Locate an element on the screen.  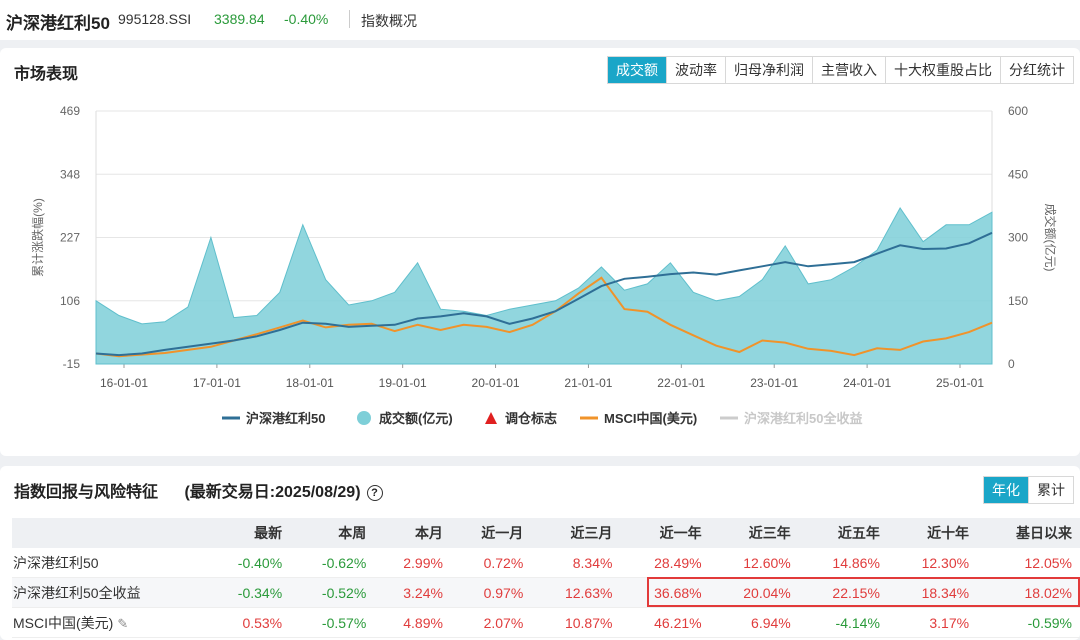
legend-label: 成交额(亿元) is located at coordinates (416, 418).